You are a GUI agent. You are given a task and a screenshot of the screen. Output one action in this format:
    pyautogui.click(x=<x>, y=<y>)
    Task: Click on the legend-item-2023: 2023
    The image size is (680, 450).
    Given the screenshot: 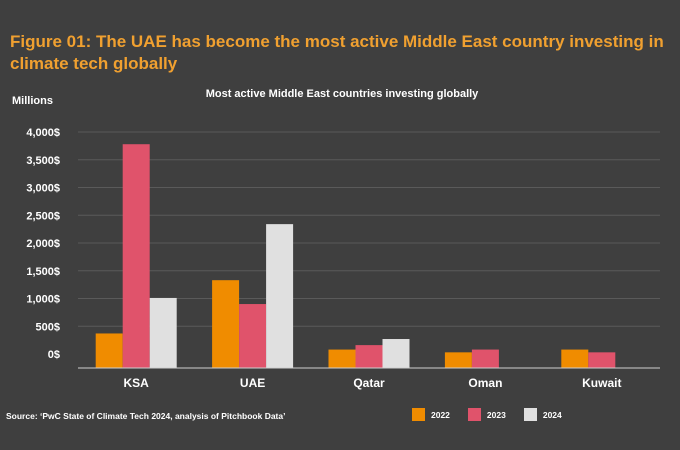 What is the action you would take?
    pyautogui.click(x=486, y=414)
    